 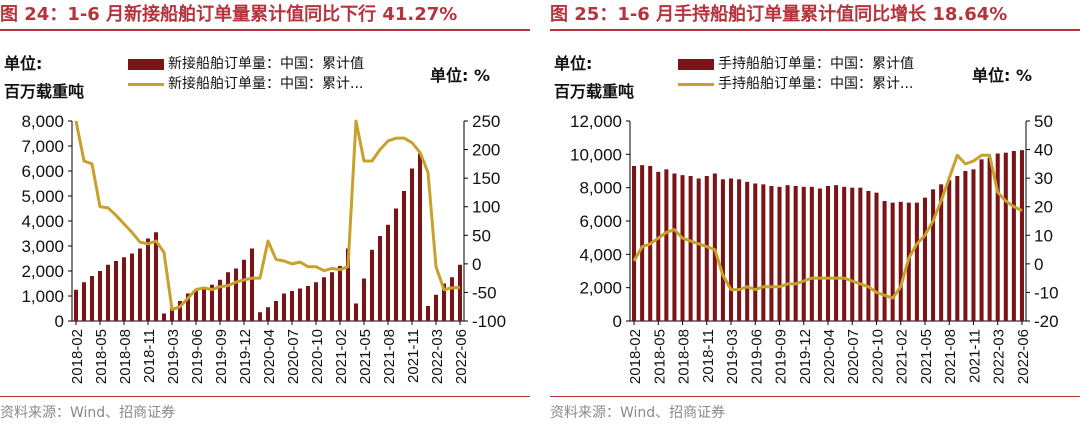 What do you see at coordinates (365, 356) in the screenshot?
I see `x-tick-label: 2021-05` at bounding box center [365, 356].